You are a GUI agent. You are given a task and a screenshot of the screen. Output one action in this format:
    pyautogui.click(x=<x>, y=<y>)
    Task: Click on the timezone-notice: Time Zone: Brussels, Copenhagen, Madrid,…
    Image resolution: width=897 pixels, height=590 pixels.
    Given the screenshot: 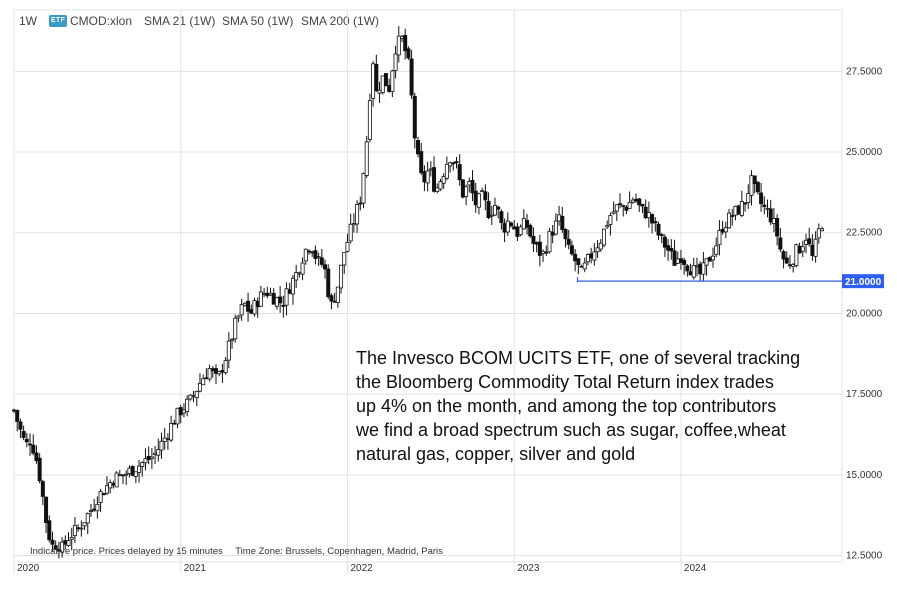 What is the action you would take?
    pyautogui.click(x=339, y=551)
    